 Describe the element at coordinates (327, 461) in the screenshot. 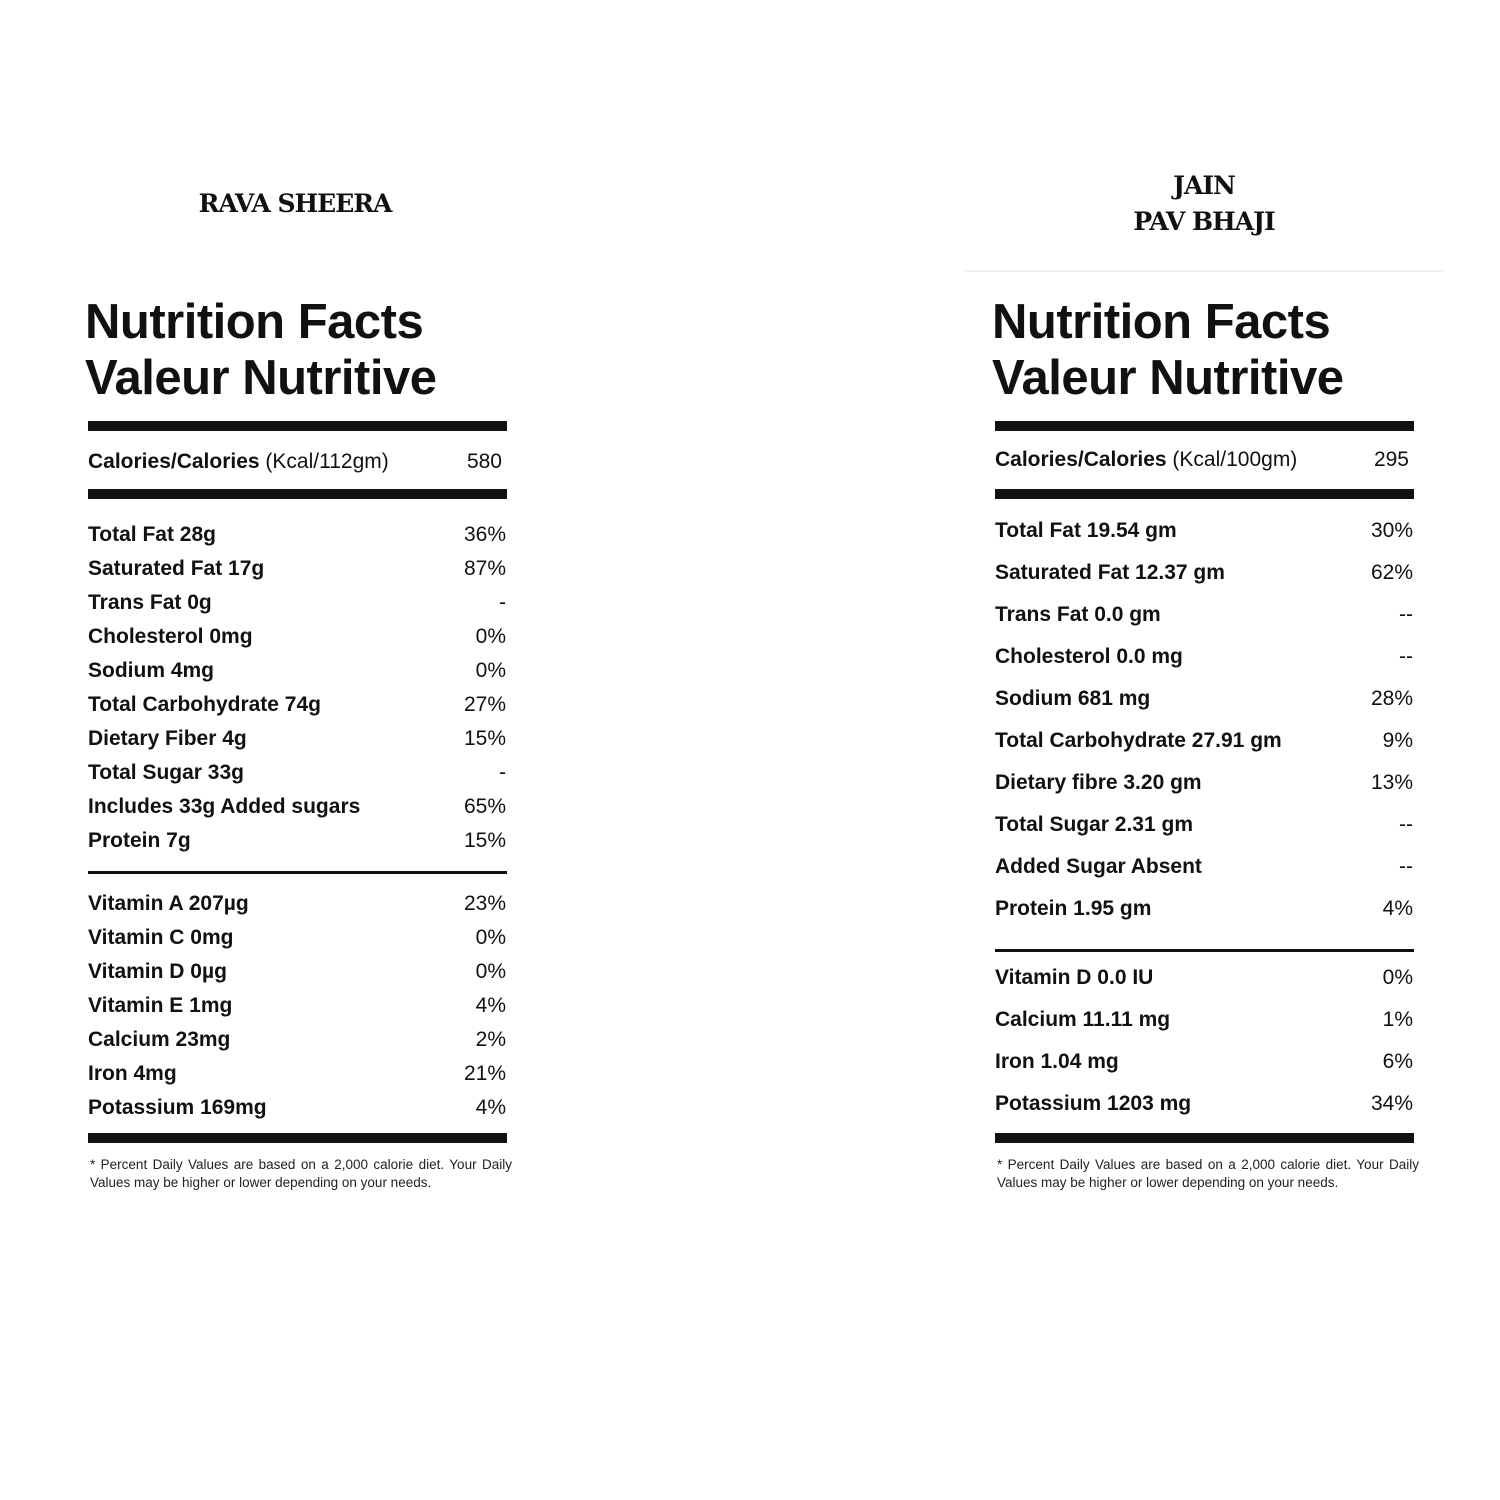

I see `calories-unit: (Kcal/112gm)` at that location.